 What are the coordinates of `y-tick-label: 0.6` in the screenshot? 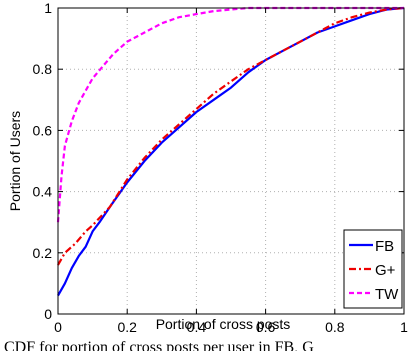 It's located at (43, 130).